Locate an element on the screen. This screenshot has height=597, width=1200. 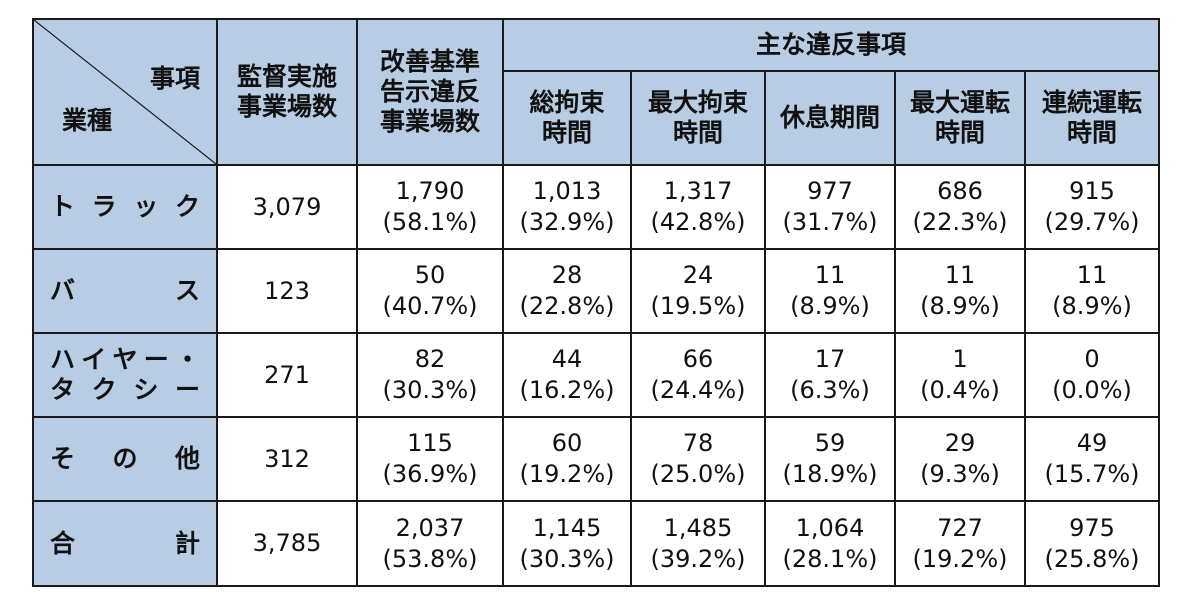
col-header-max-driving: 最大運転 時間 is located at coordinates (960, 118).